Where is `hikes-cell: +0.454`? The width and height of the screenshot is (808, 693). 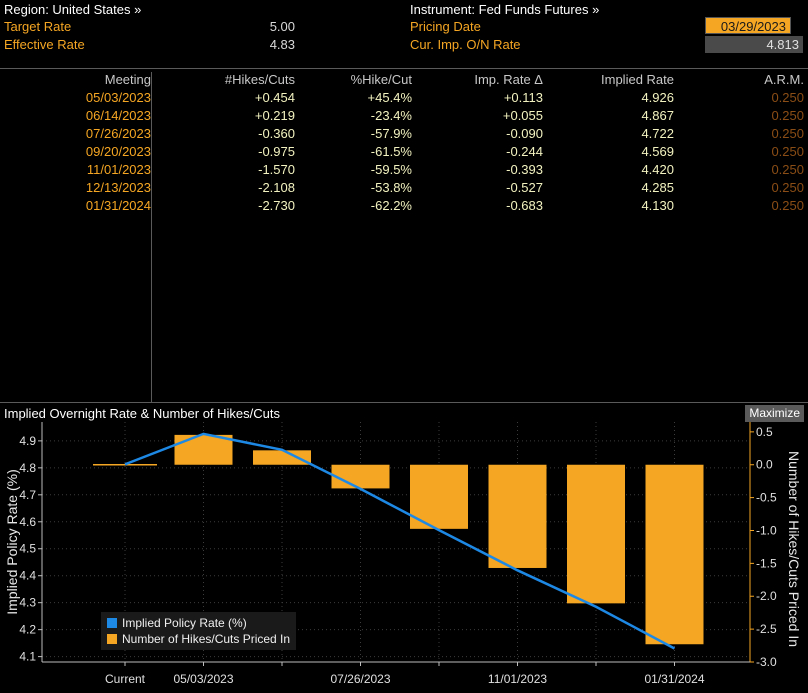 hikes-cell: +0.454 is located at coordinates (274, 97).